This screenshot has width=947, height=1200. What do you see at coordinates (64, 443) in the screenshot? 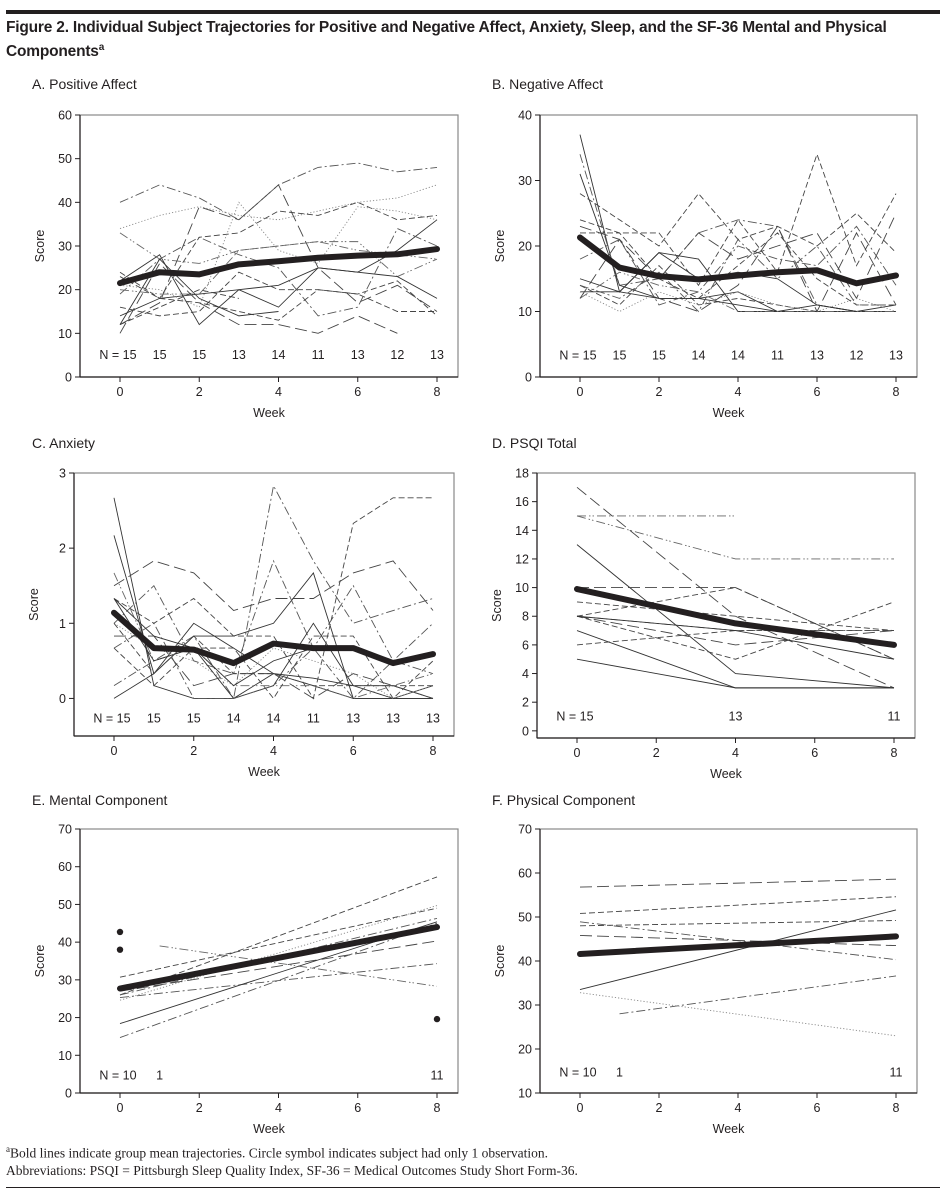
I see `panel-c-title: C. Anxiety` at bounding box center [64, 443].